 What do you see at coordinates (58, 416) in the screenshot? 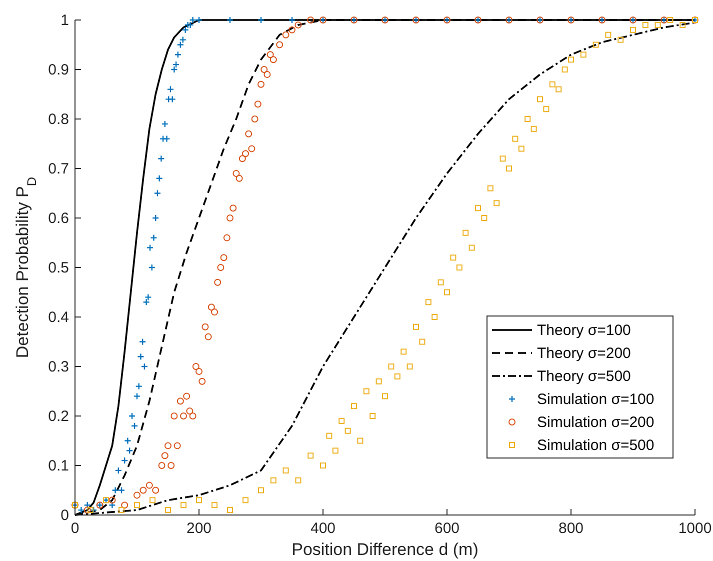
I see `y-tick-label: 0.2` at bounding box center [58, 416].